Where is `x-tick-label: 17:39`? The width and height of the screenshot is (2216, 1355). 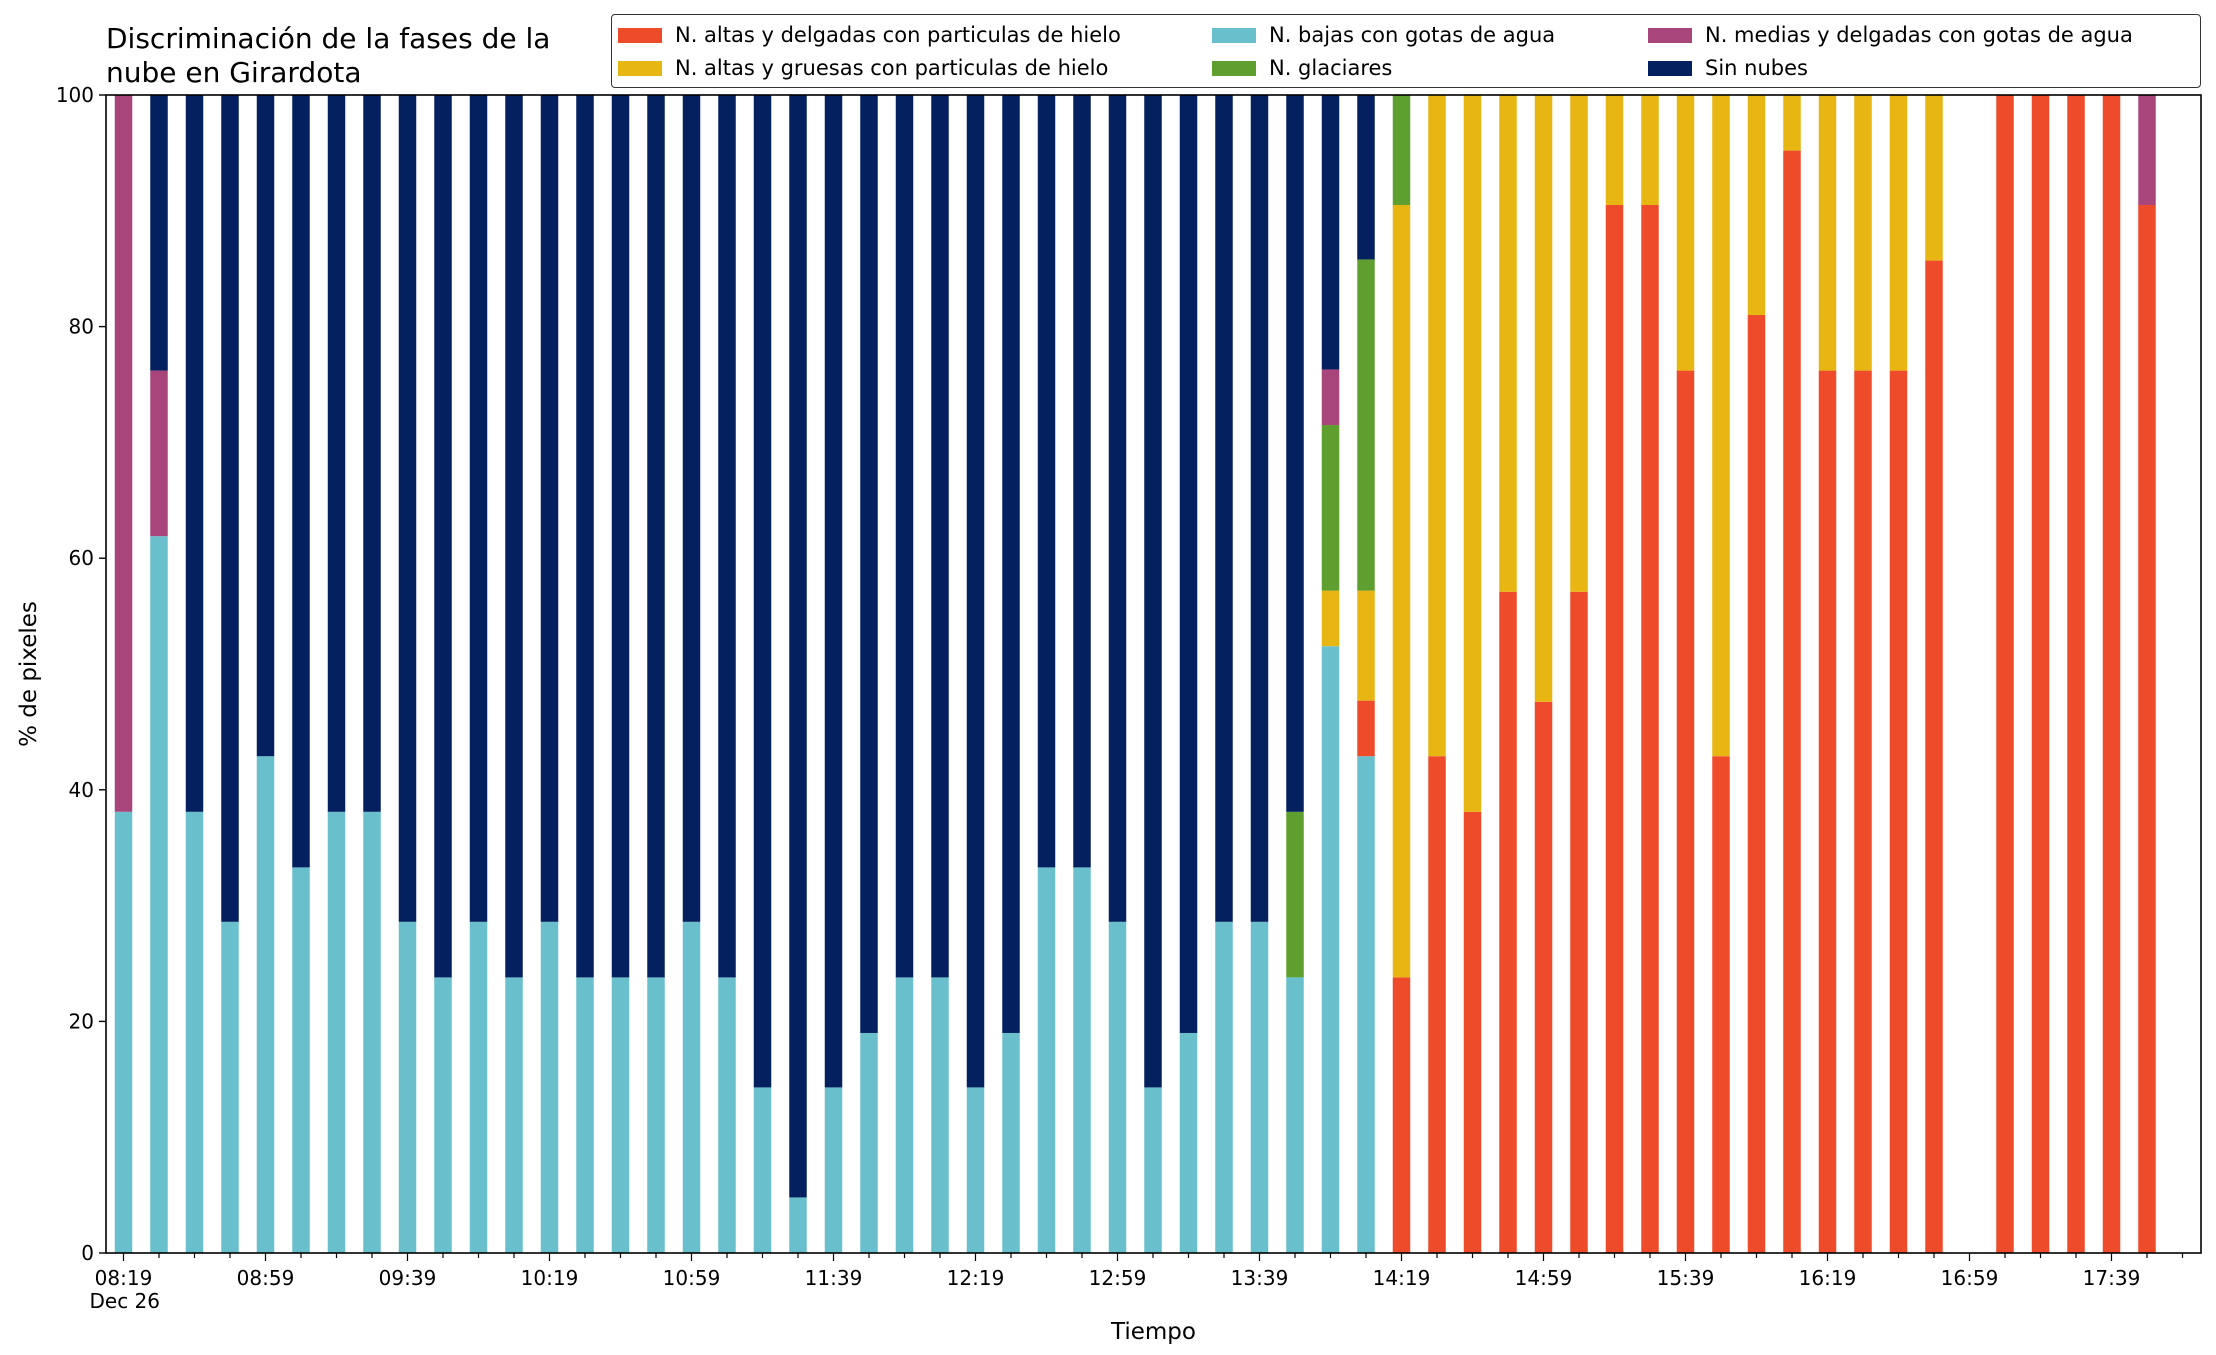
x-tick-label: 17:39 is located at coordinates (2112, 1278).